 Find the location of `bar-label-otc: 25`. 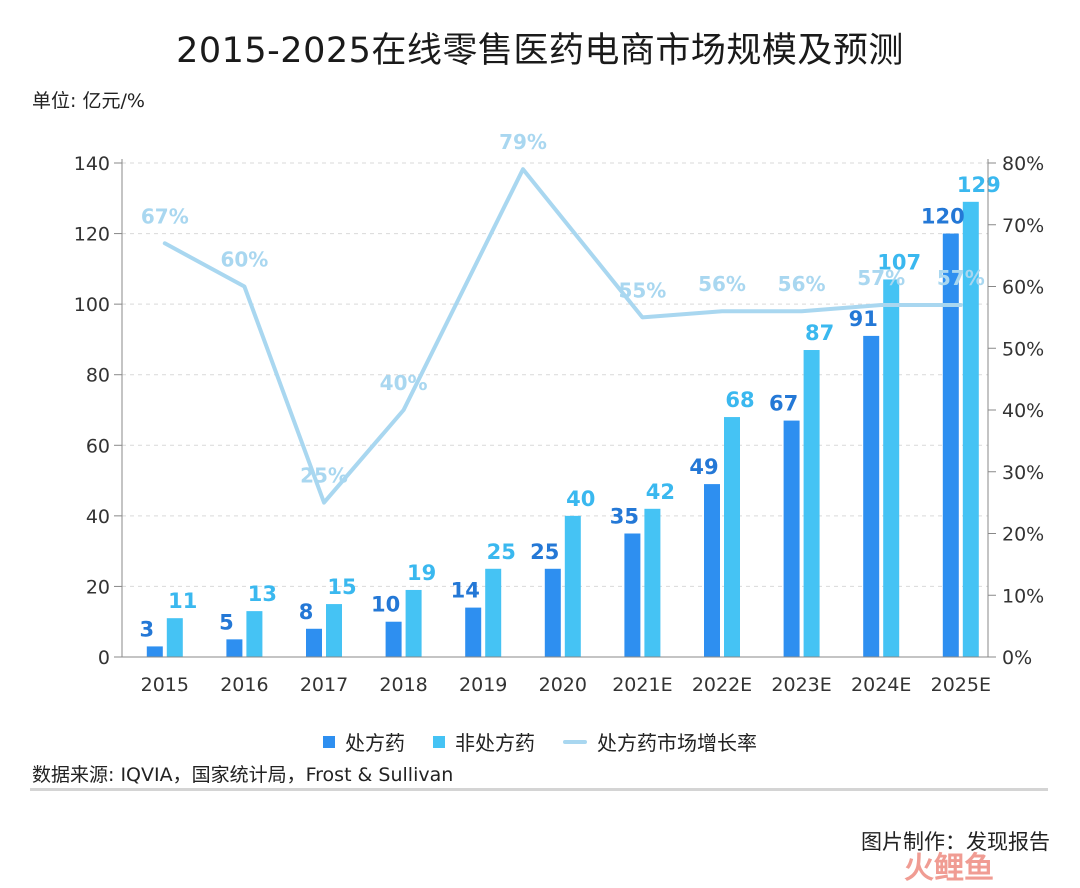

bar-label-otc: 25 is located at coordinates (501, 552).